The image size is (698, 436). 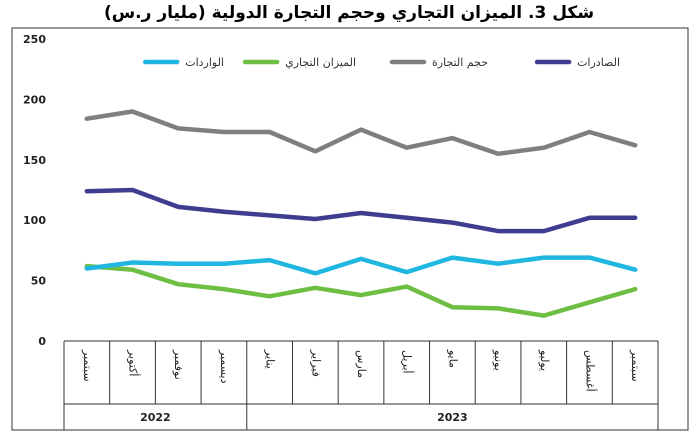 I want to click on y-tick-label: 50, so click(x=39, y=281).